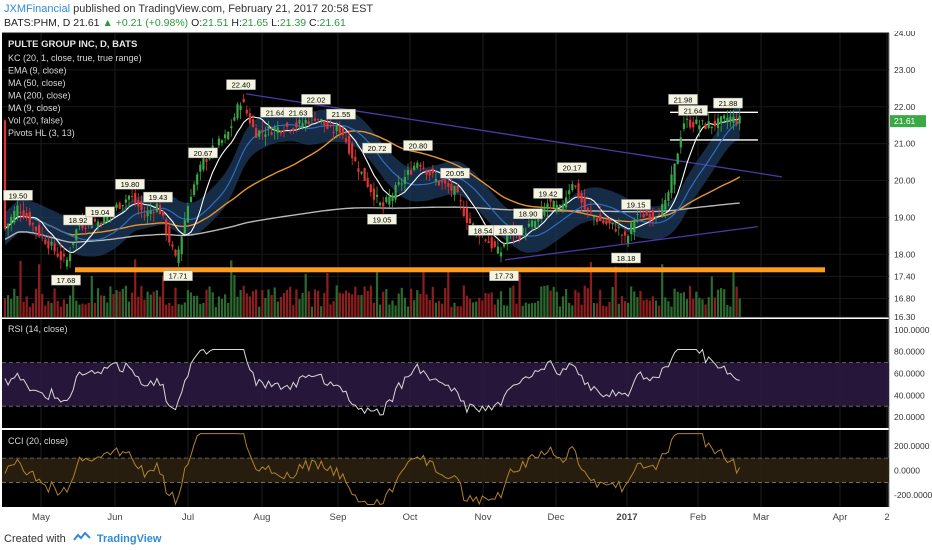 The image size is (932, 550). I want to click on tradingview-link: TradingView, so click(129, 539).